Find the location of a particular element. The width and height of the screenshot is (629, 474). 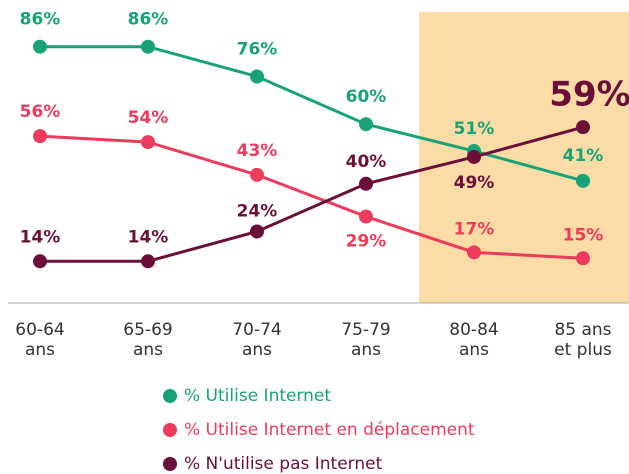

x-tick-label: 65-69 is located at coordinates (147, 330).